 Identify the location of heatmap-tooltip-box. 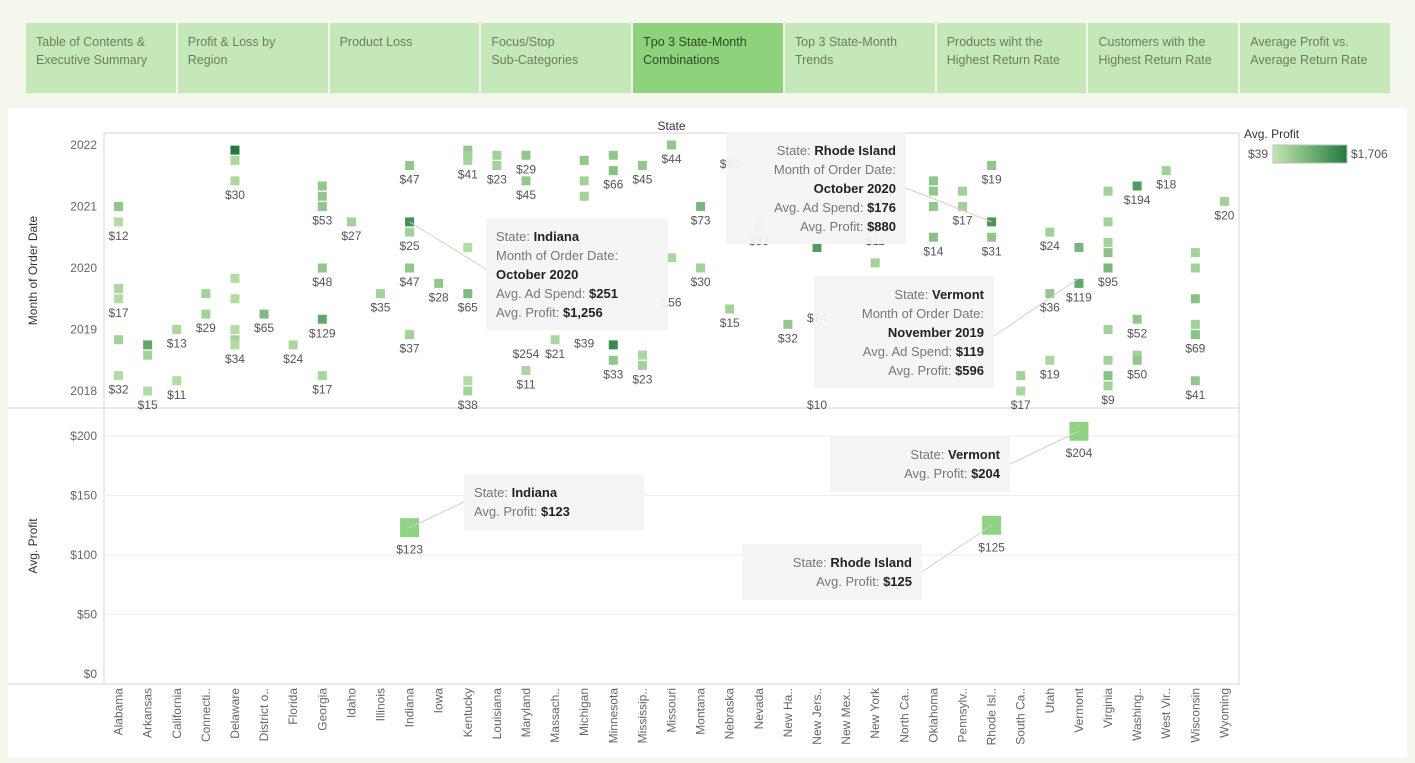
(904, 332).